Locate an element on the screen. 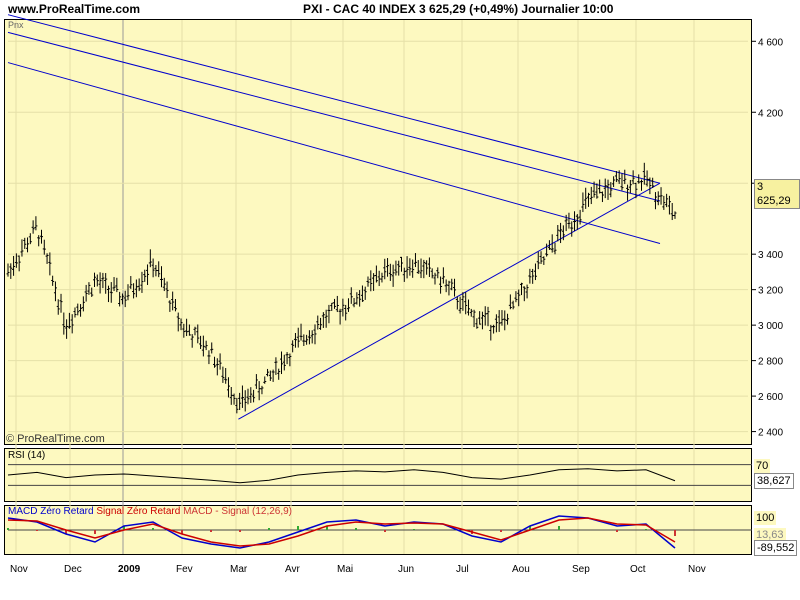 This screenshot has width=800, height=600. last-price-badge: 3 625,29 is located at coordinates (777, 194).